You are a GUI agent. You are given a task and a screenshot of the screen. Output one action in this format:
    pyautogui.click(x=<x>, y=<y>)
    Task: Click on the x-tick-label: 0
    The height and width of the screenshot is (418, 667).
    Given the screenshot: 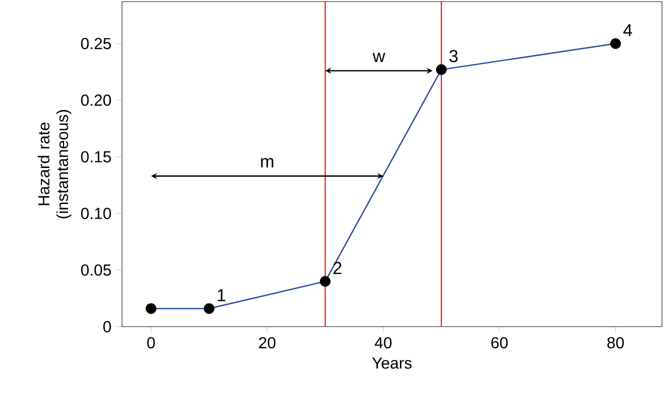 What is the action you would take?
    pyautogui.click(x=151, y=342)
    